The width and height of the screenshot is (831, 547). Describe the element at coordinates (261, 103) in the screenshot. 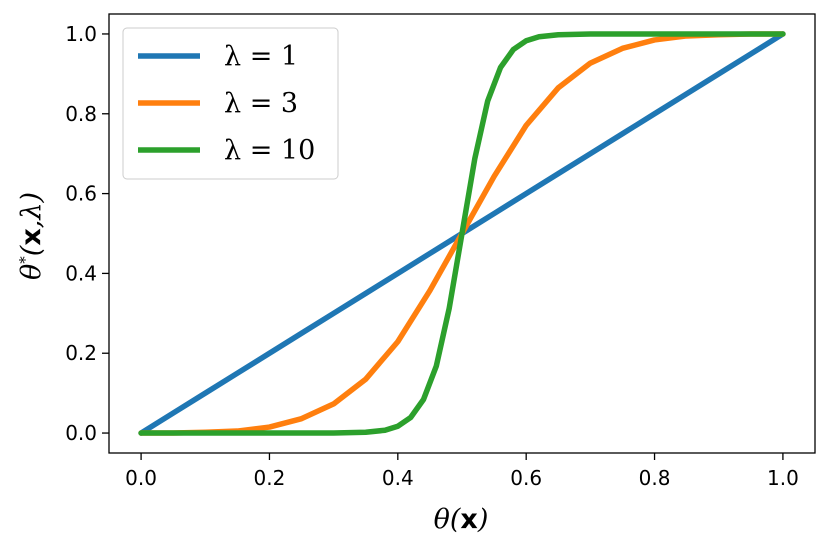

I see `legend-label: λ = 3` at that location.